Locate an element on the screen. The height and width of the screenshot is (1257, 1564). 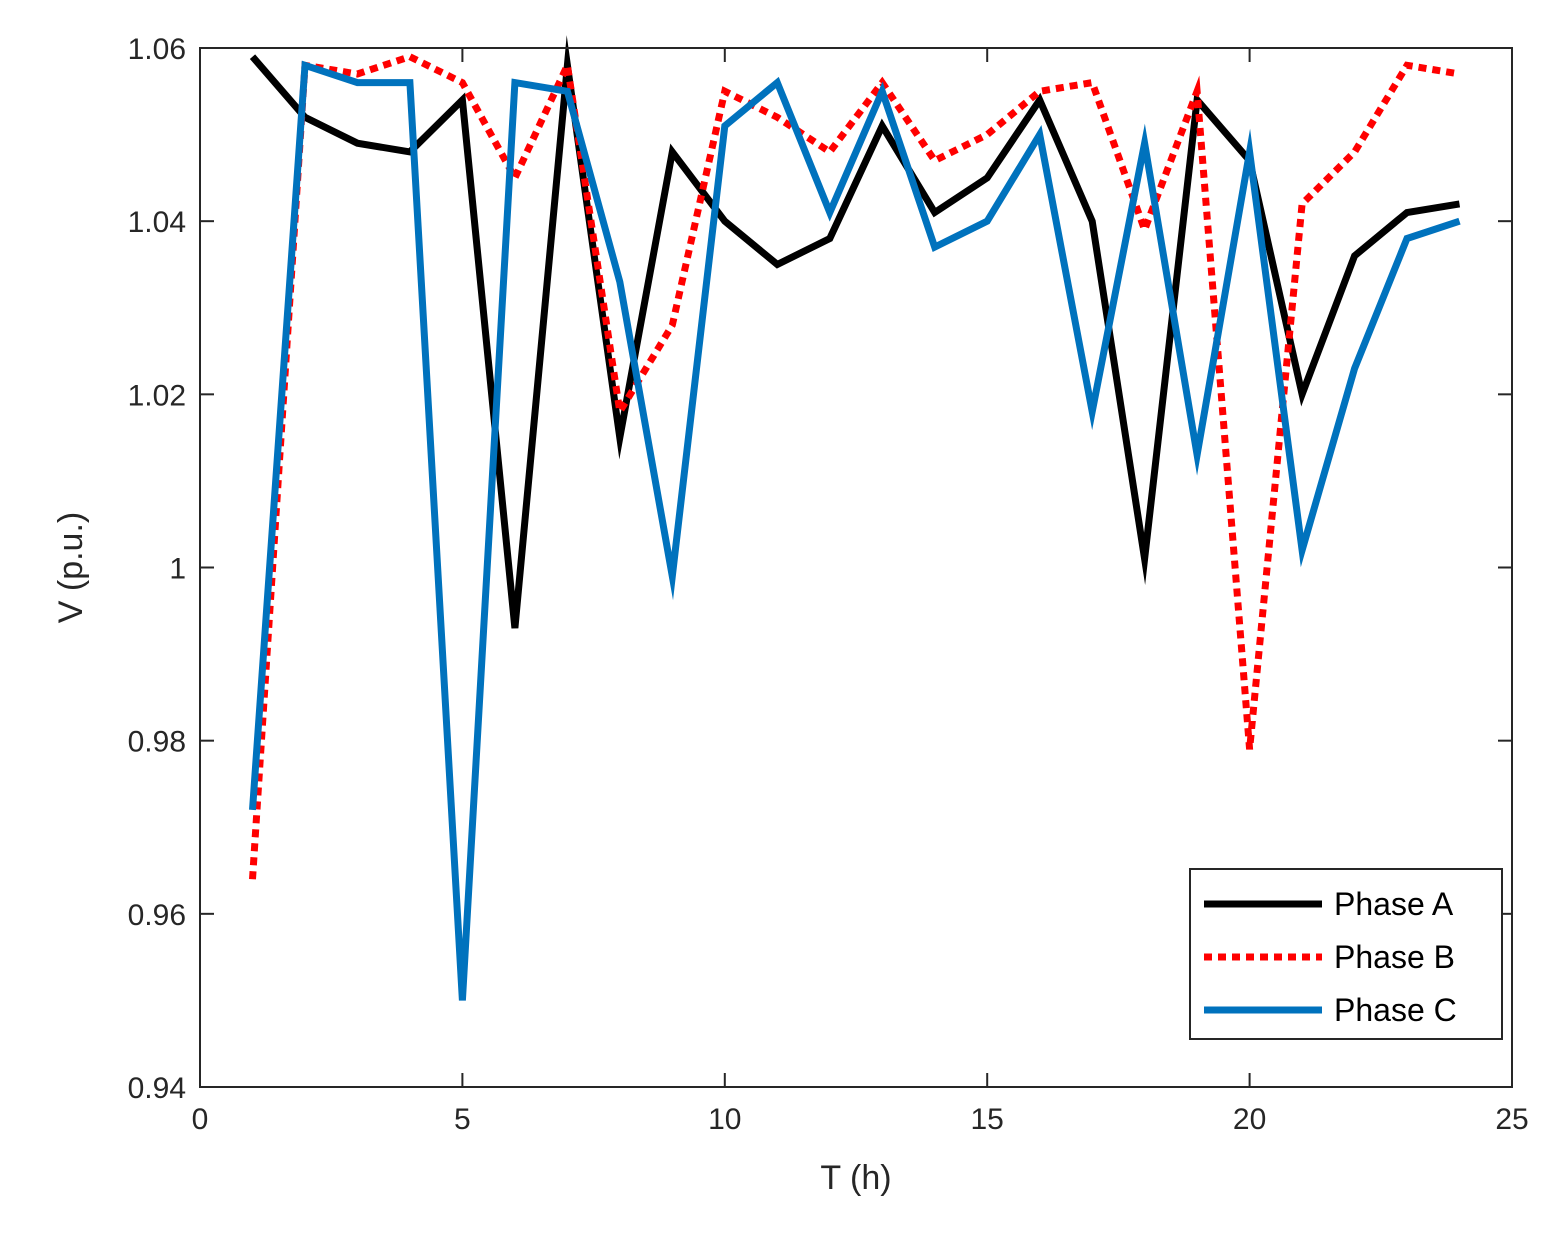
y-tick-label: 1.04 is located at coordinates (157, 222).